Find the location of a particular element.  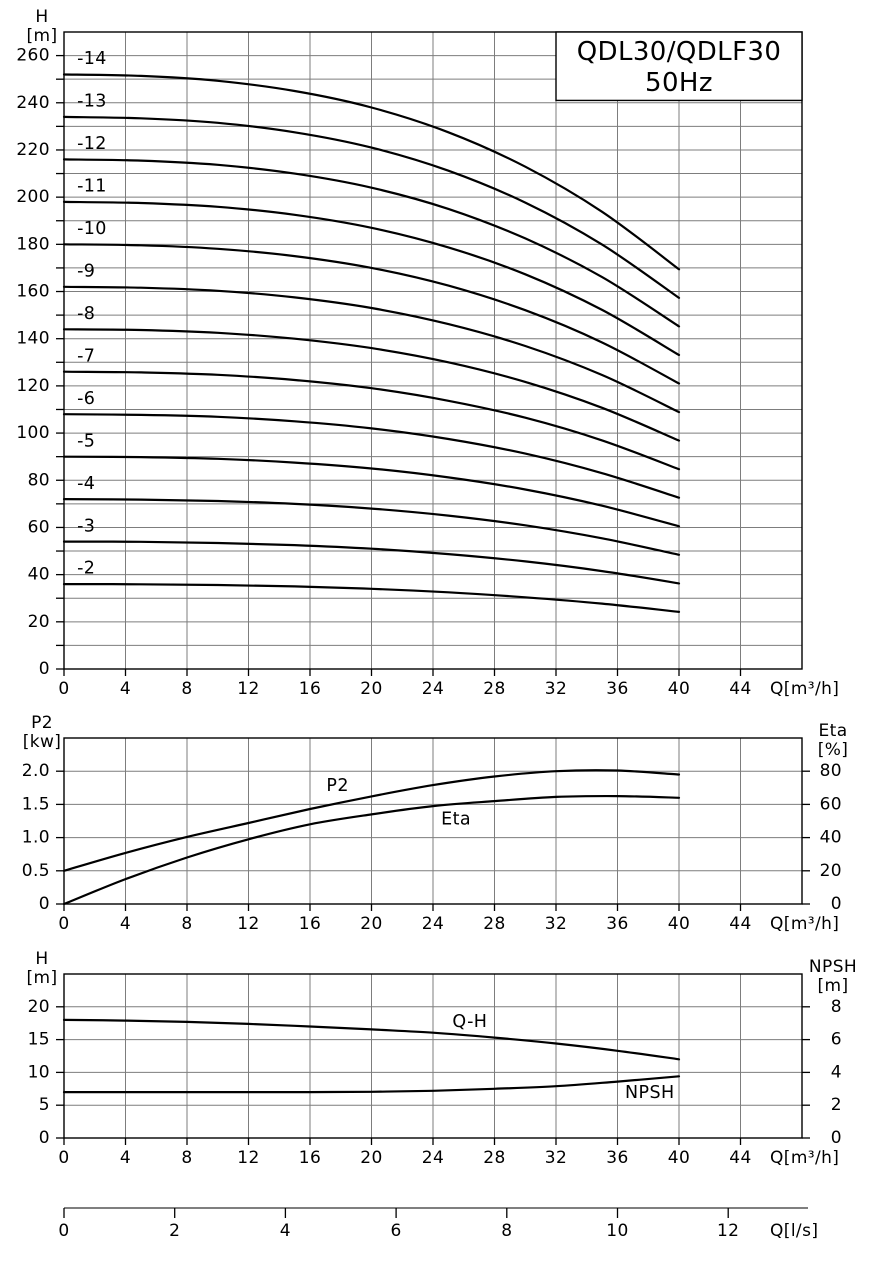

qh-x-axis: 0 4 8 12 16 20 24 28 32 36 40 44 Q[m³/h] is located at coordinates (448, 1153).